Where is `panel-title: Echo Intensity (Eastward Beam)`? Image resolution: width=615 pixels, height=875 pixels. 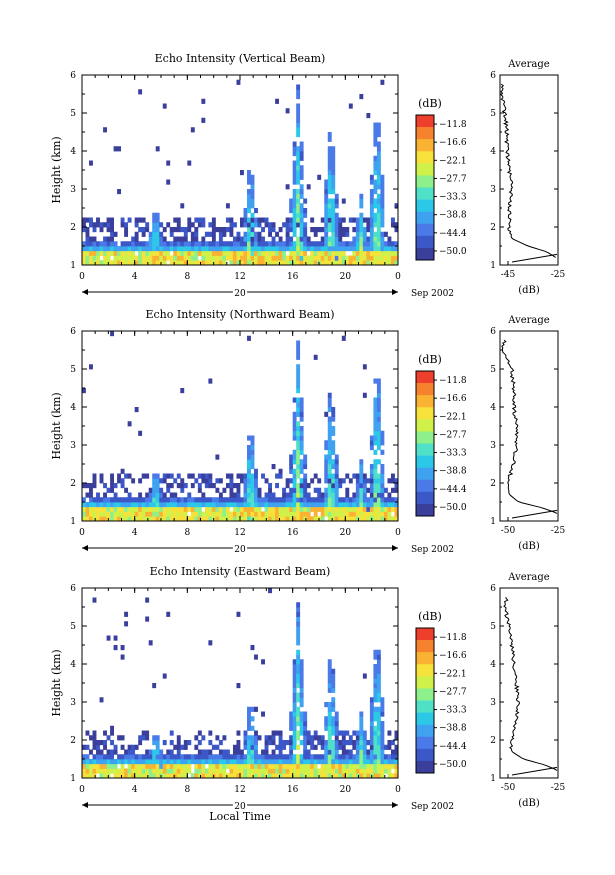 panel-title: Echo Intensity (Eastward Beam) is located at coordinates (240, 571).